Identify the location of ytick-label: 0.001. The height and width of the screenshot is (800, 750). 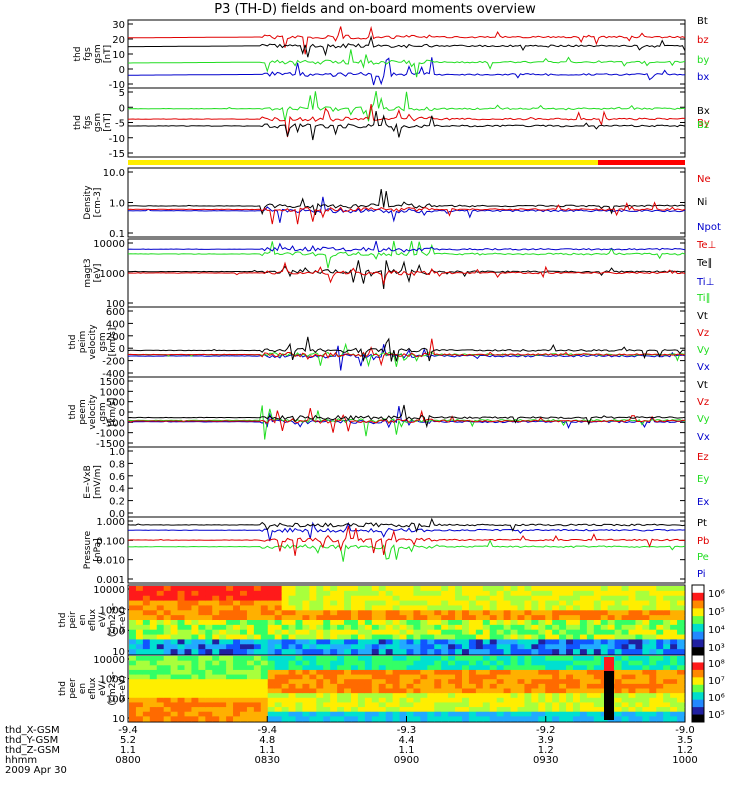
(110, 580).